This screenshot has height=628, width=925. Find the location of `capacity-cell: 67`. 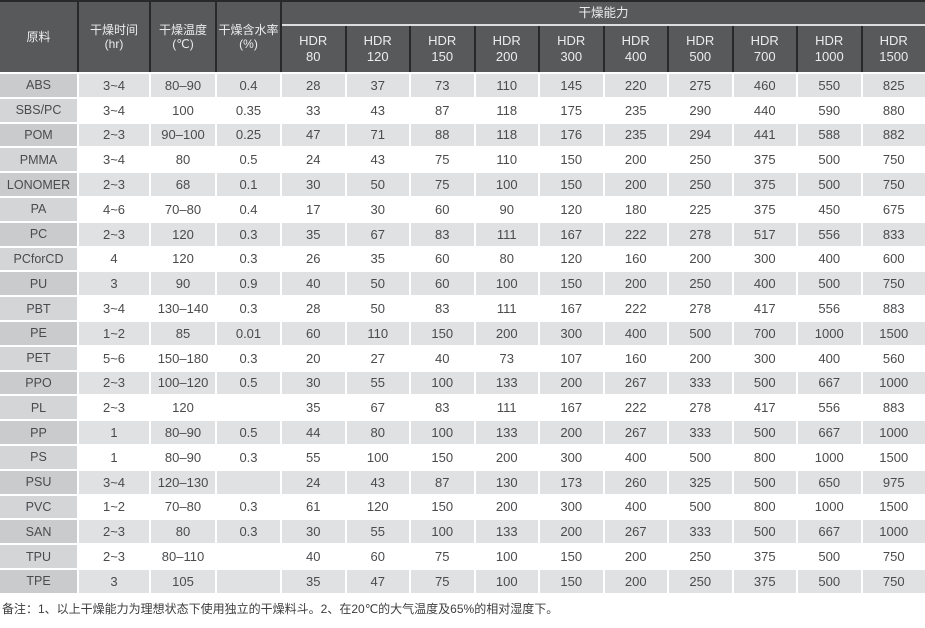

capacity-cell: 67 is located at coordinates (377, 234).